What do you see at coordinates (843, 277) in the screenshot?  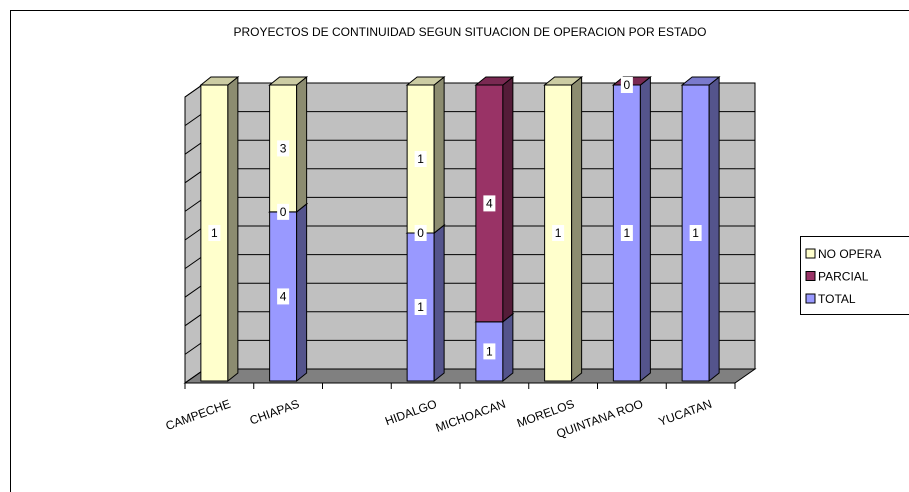 I see `legend-label: PARCIAL` at bounding box center [843, 277].